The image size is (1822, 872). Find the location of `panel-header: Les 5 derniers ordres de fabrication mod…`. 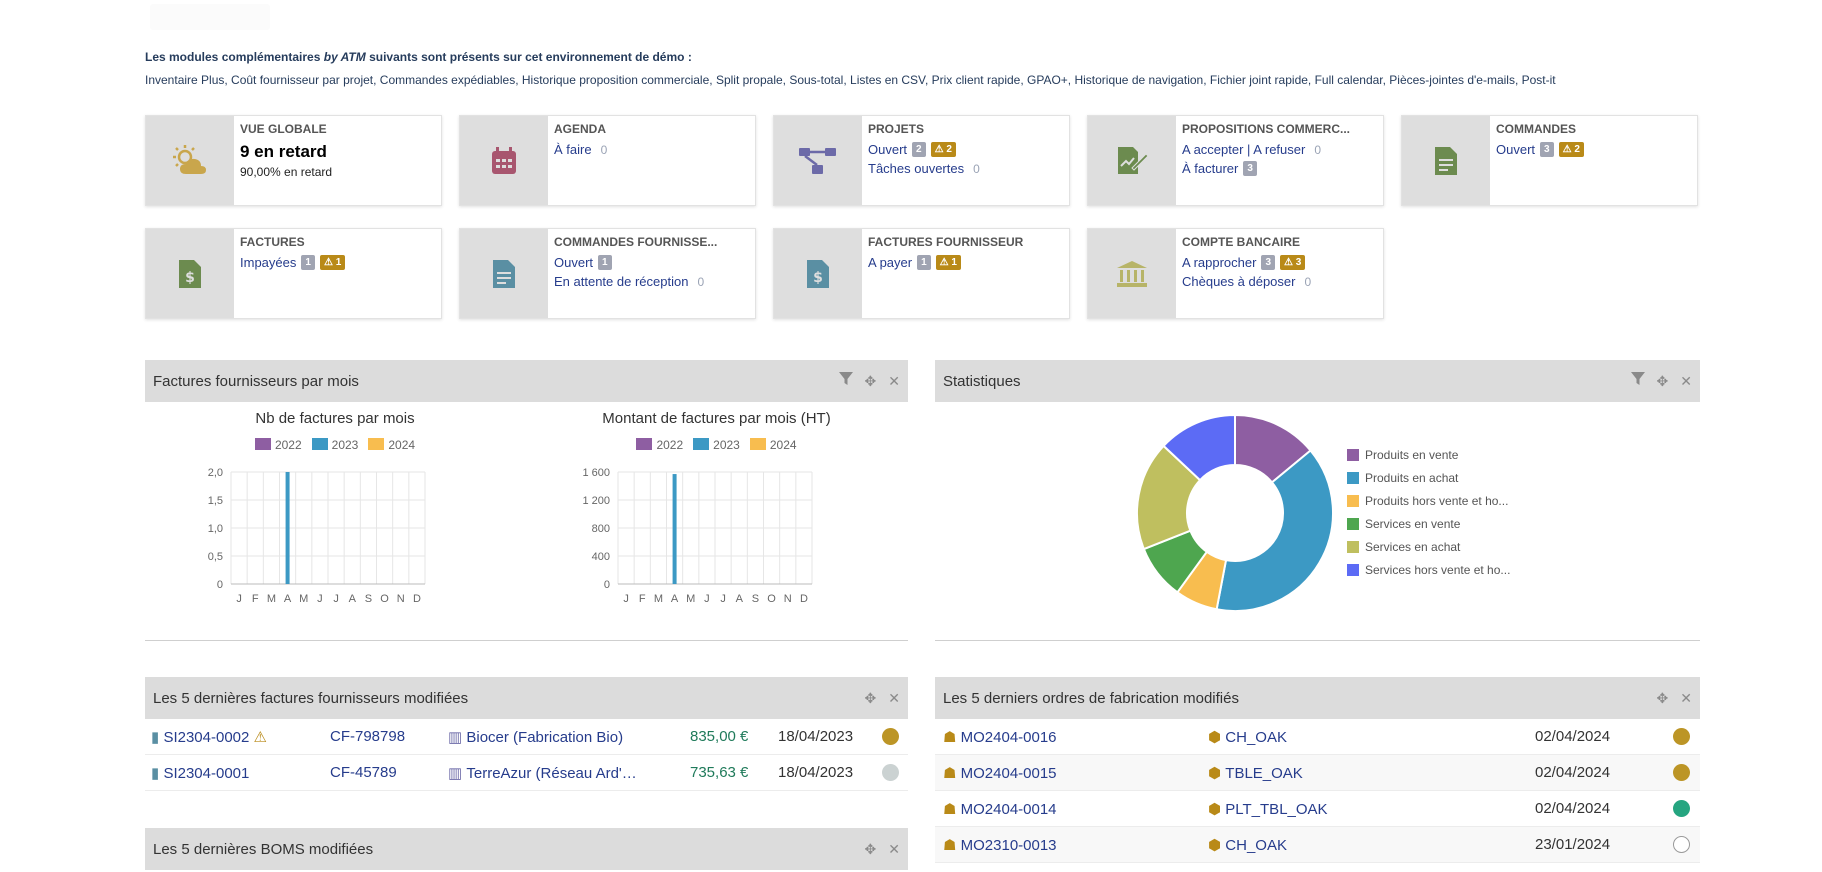

panel-header: Les 5 derniers ordres de fabrication mod… is located at coordinates (1317, 698).